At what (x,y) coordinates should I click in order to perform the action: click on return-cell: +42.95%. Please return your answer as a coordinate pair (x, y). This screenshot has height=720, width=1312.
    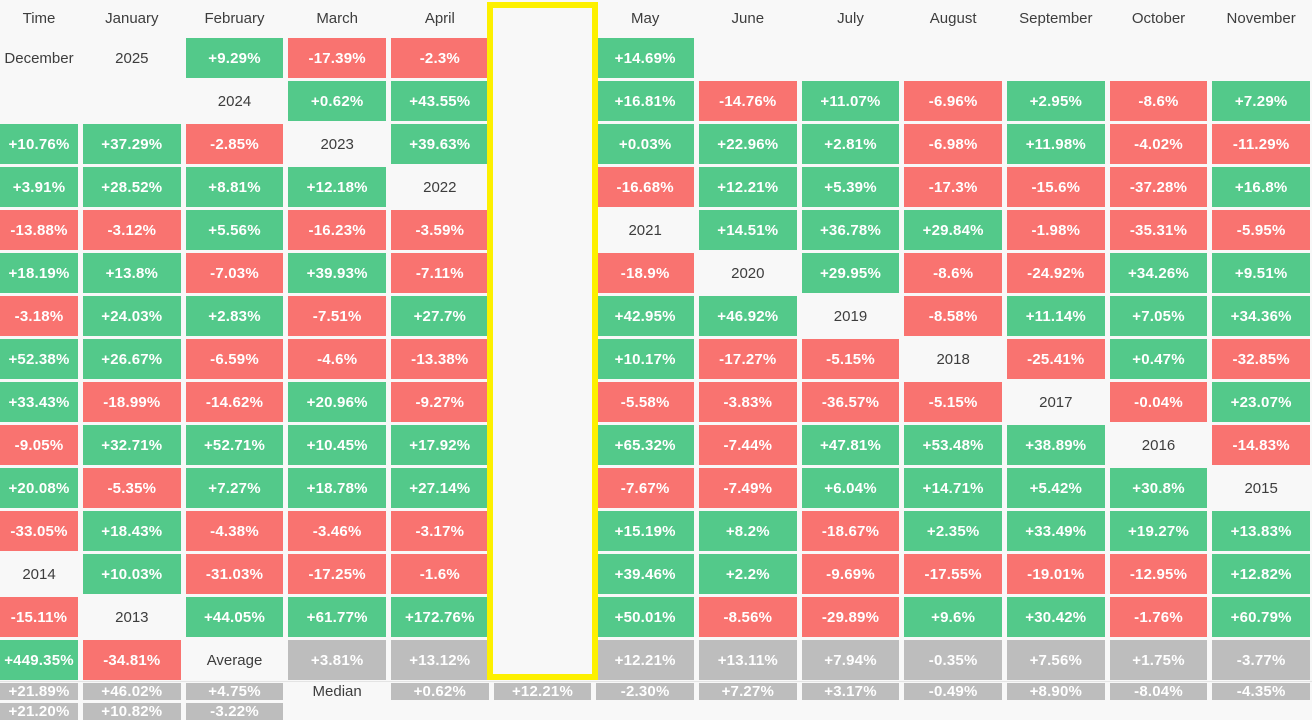
    Looking at the image, I should click on (645, 316).